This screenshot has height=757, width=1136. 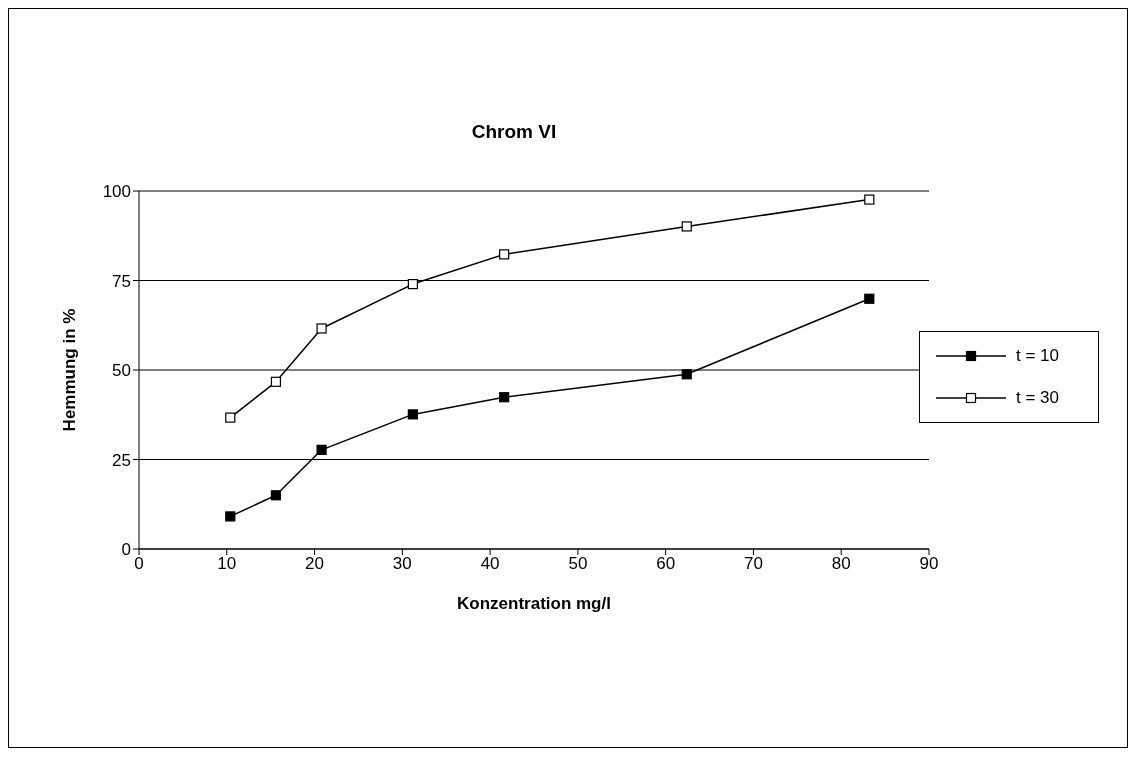 What do you see at coordinates (121, 281) in the screenshot?
I see `y-tick-label: 75` at bounding box center [121, 281].